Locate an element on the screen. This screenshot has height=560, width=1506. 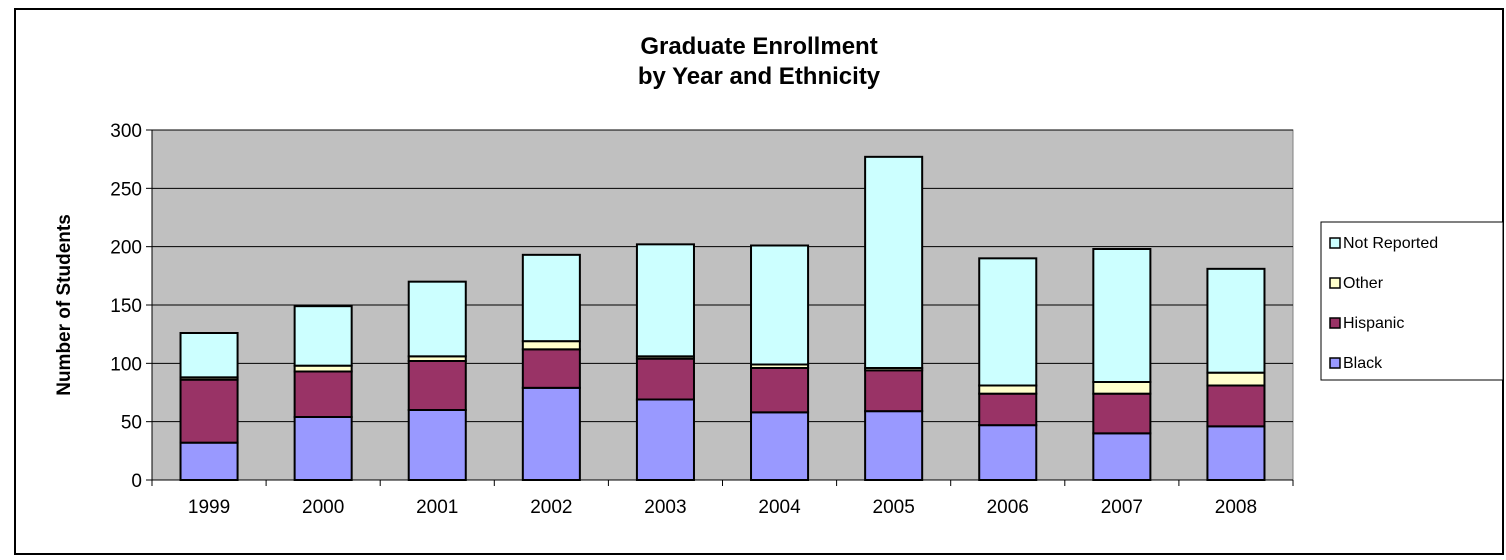
y-tick-label: 50 is located at coordinates (131, 423).